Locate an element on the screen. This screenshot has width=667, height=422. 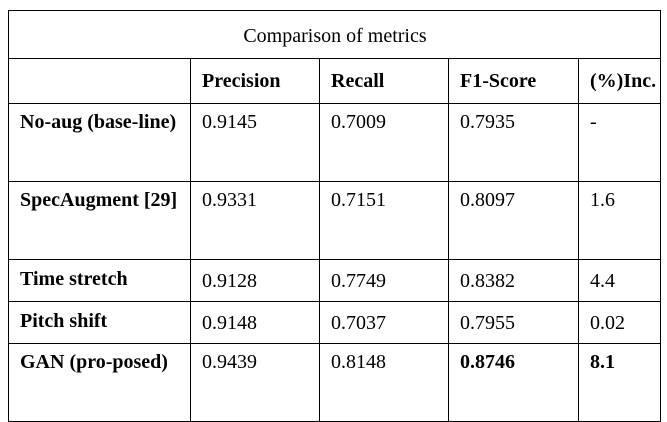
cell-recall: 0.8148 is located at coordinates (384, 382).